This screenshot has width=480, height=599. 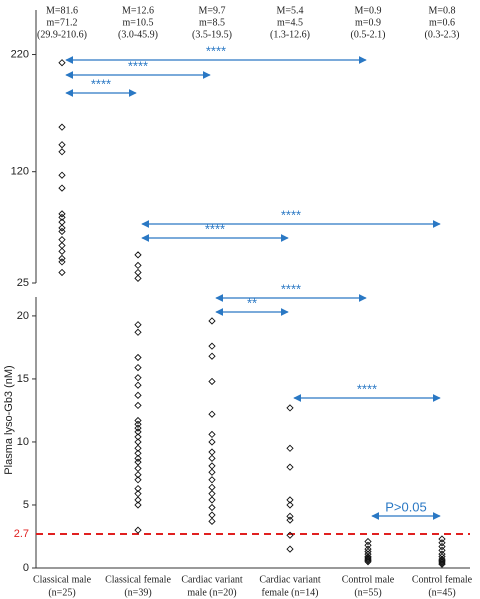 I want to click on y-tick-label: 10, so click(x=23, y=442).